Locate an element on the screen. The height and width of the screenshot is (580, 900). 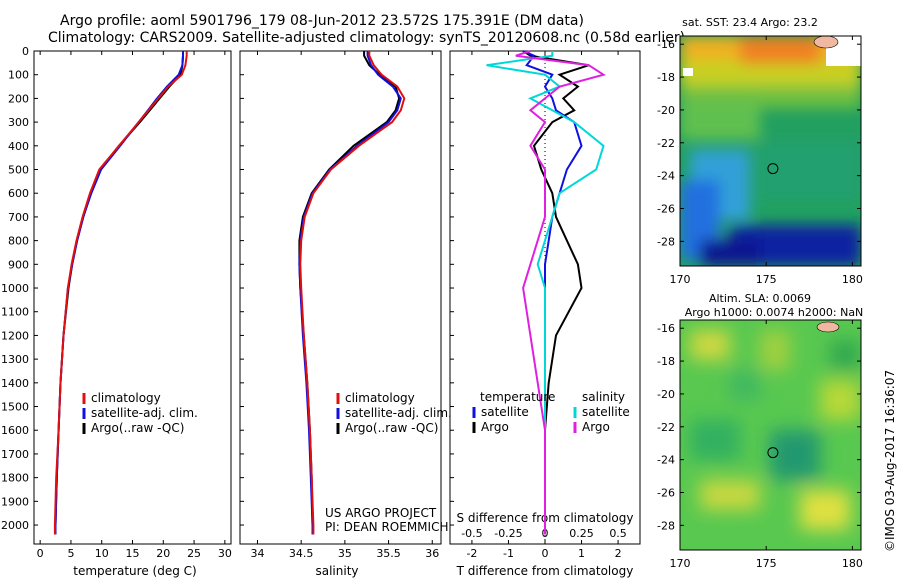
y-tick-label: 1100 is located at coordinates (15, 312).